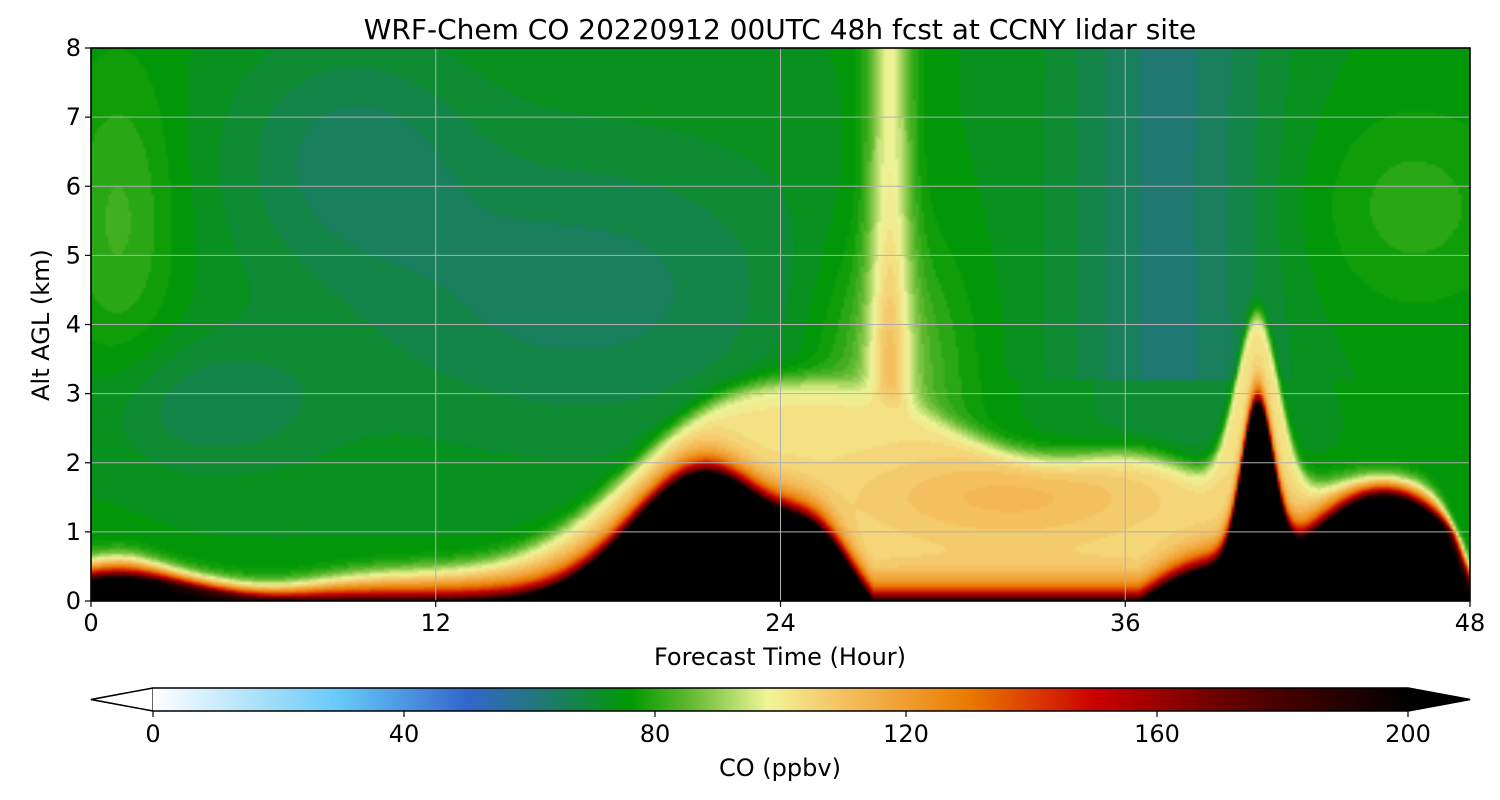 This screenshot has height=800, width=1500. Describe the element at coordinates (122, 699) in the screenshot. I see `colorbar-extend-low` at that location.